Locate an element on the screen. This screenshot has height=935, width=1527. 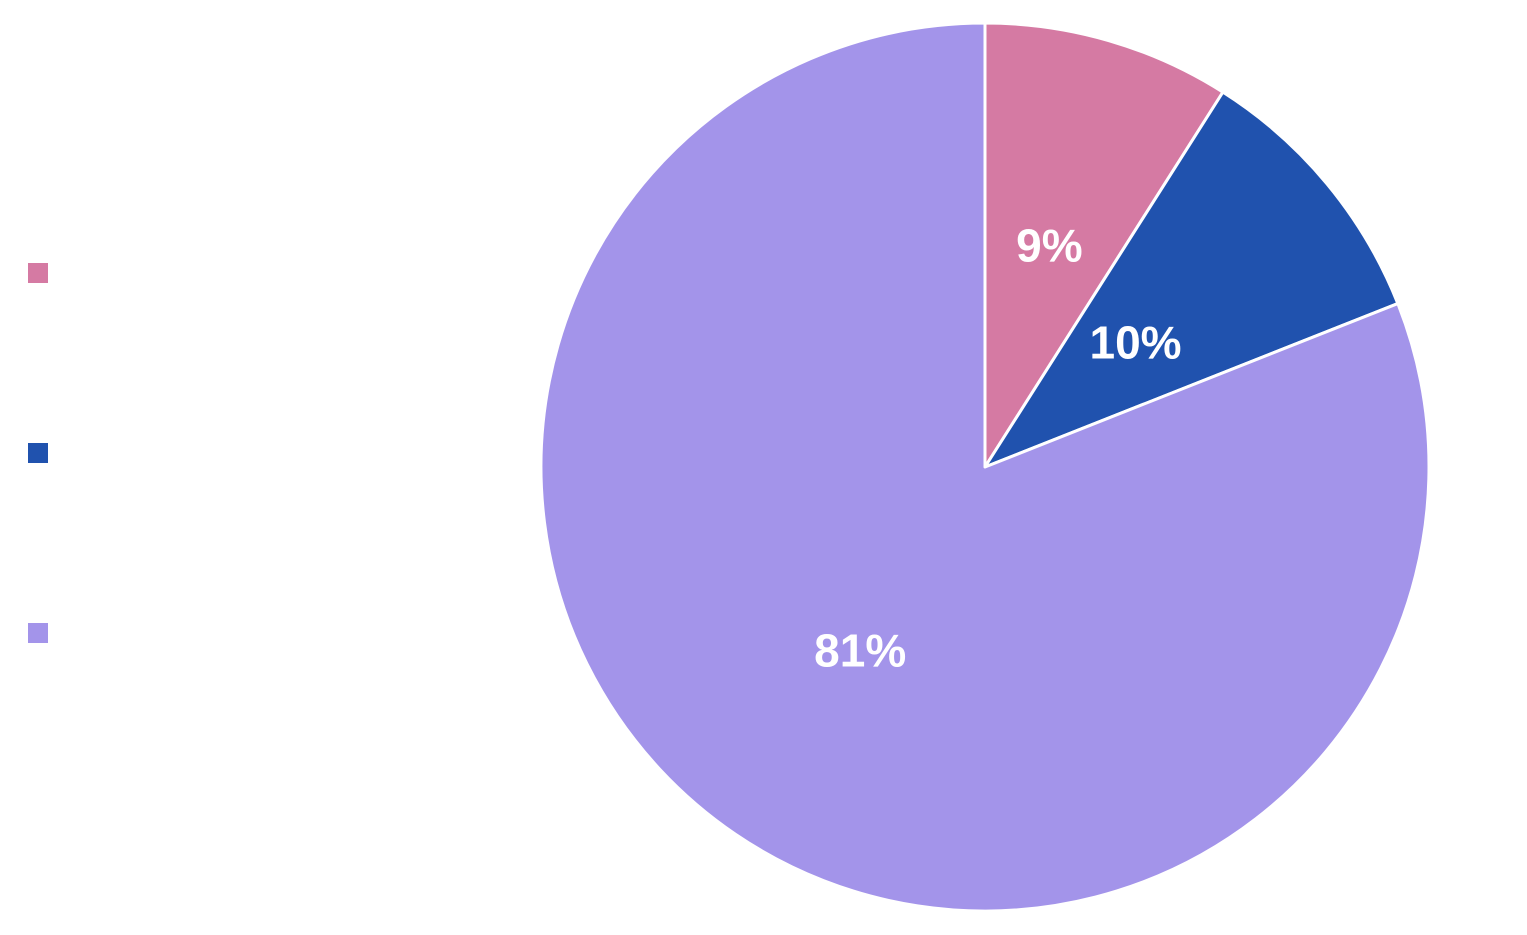
slice-data-label: 81% is located at coordinates (860, 651).